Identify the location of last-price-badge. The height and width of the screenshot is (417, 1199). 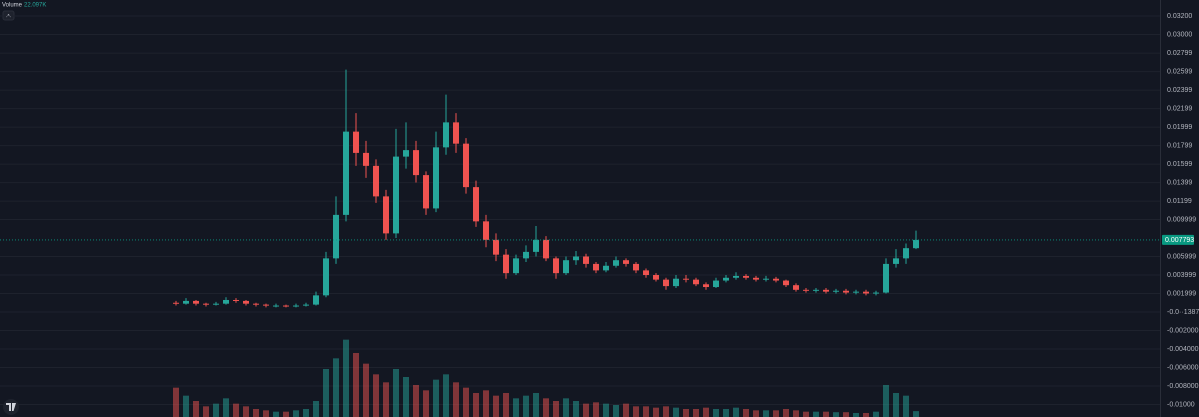
(1178, 239).